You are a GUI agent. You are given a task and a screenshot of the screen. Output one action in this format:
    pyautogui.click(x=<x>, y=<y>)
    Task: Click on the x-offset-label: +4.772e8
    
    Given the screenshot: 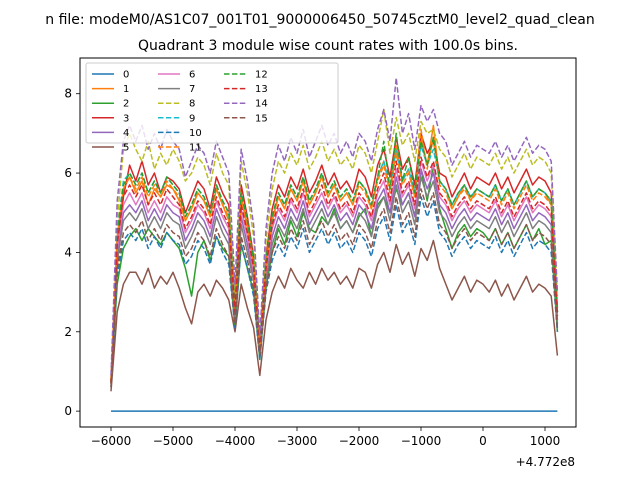 What is the action you would take?
    pyautogui.click(x=545, y=462)
    